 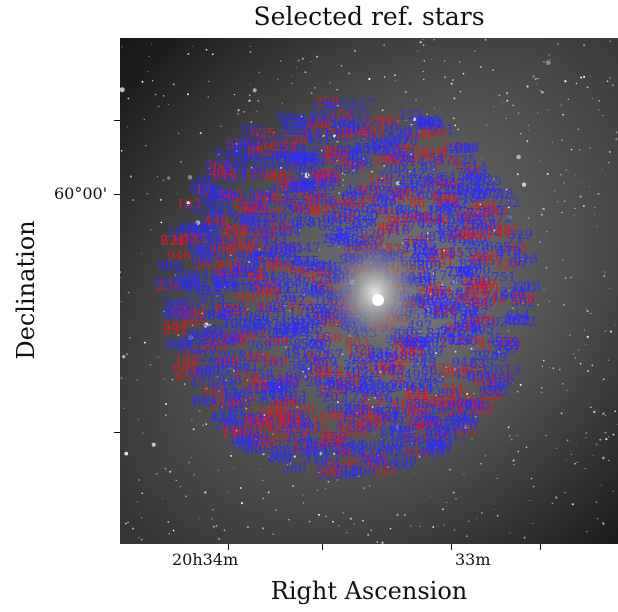 What do you see at coordinates (486, 257) in the screenshot?
I see `star-label-glyph: 648` at bounding box center [486, 257].